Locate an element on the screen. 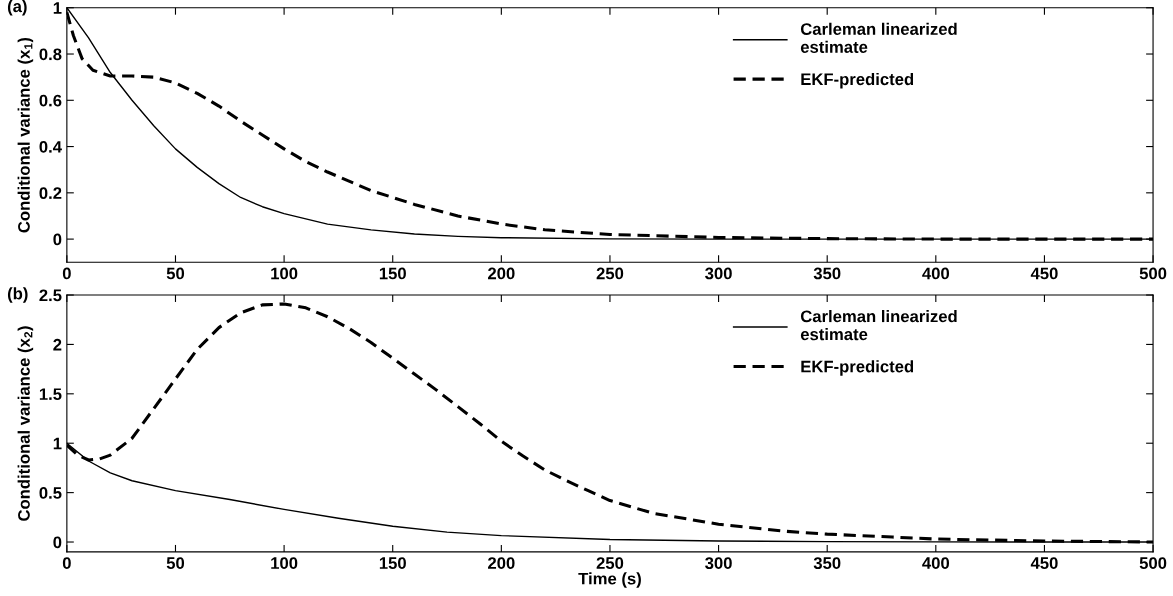  y-tick-label: 2 is located at coordinates (57, 344).